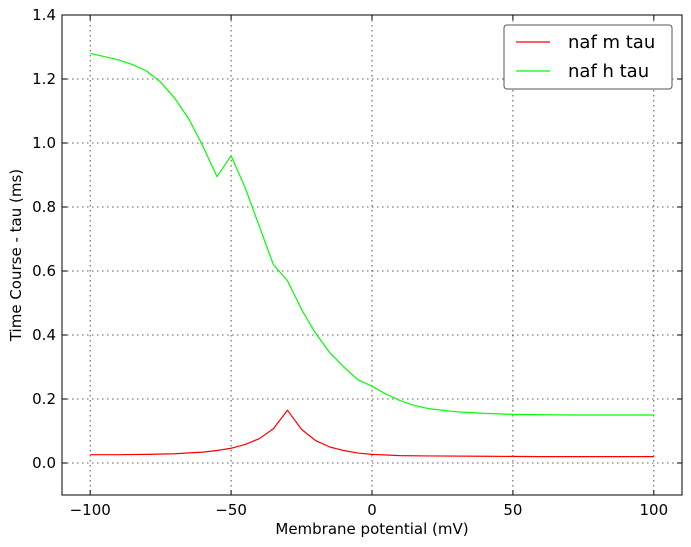 This screenshot has width=691, height=547. Describe the element at coordinates (611, 42) in the screenshot. I see `legend-label: naf m tau` at that location.